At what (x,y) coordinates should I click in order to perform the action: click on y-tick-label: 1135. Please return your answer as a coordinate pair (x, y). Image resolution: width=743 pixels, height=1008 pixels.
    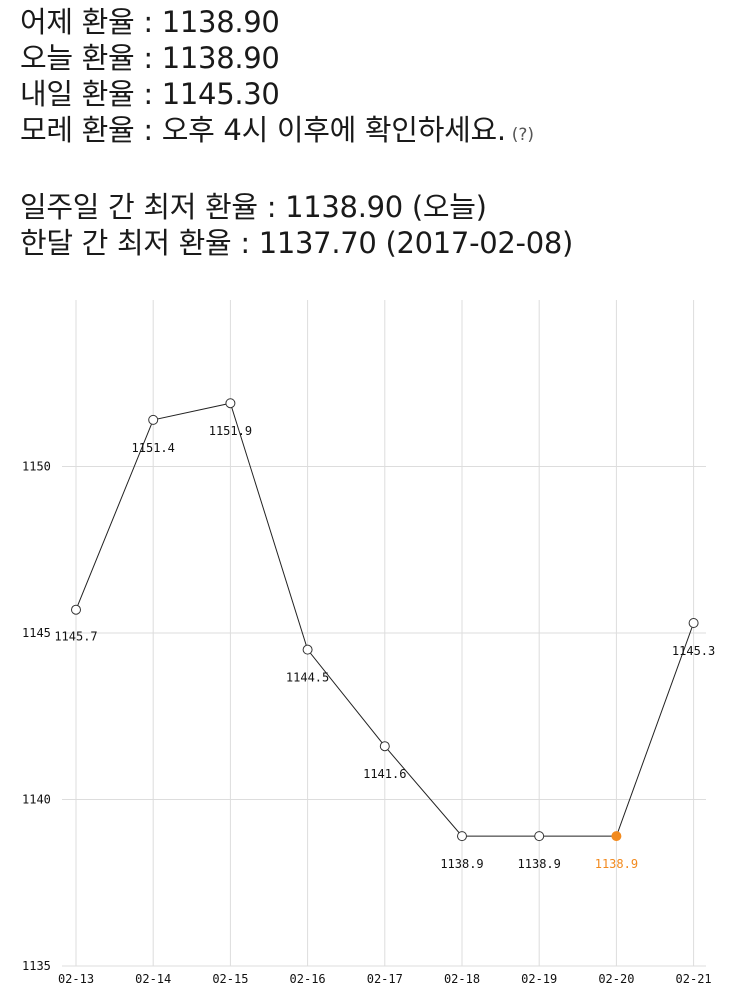
    Looking at the image, I should click on (36, 966).